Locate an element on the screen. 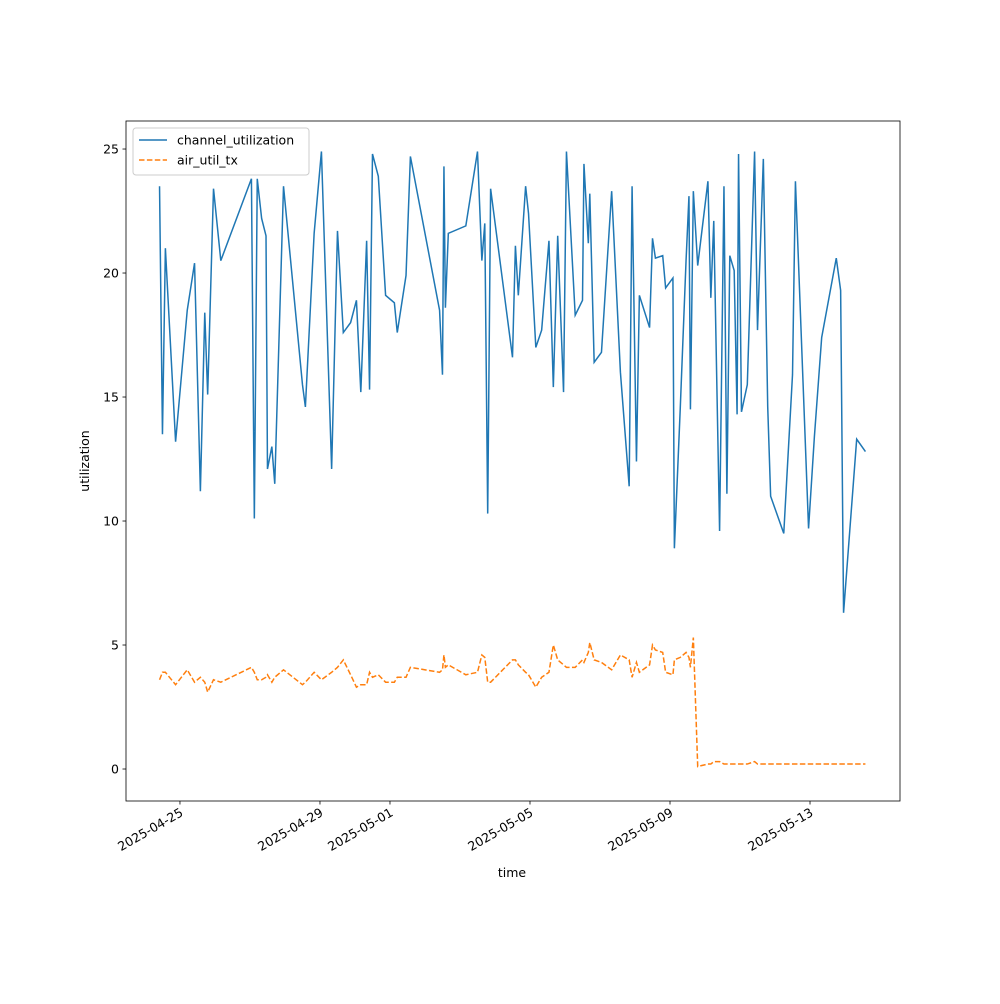 The width and height of the screenshot is (1000, 1004). series-line is located at coordinates (512, 702).